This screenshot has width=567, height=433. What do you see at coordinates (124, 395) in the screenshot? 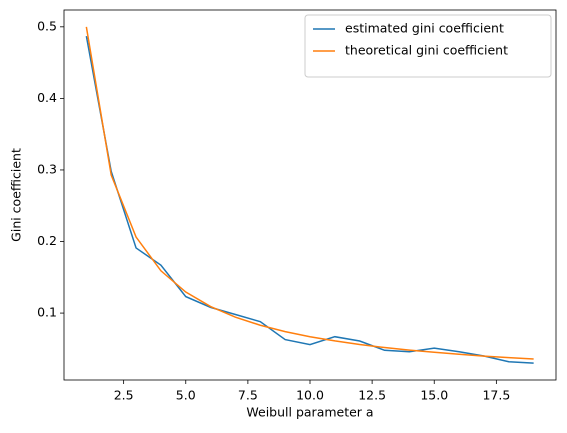
I see `x-tick-label: 2.5` at bounding box center [124, 395].